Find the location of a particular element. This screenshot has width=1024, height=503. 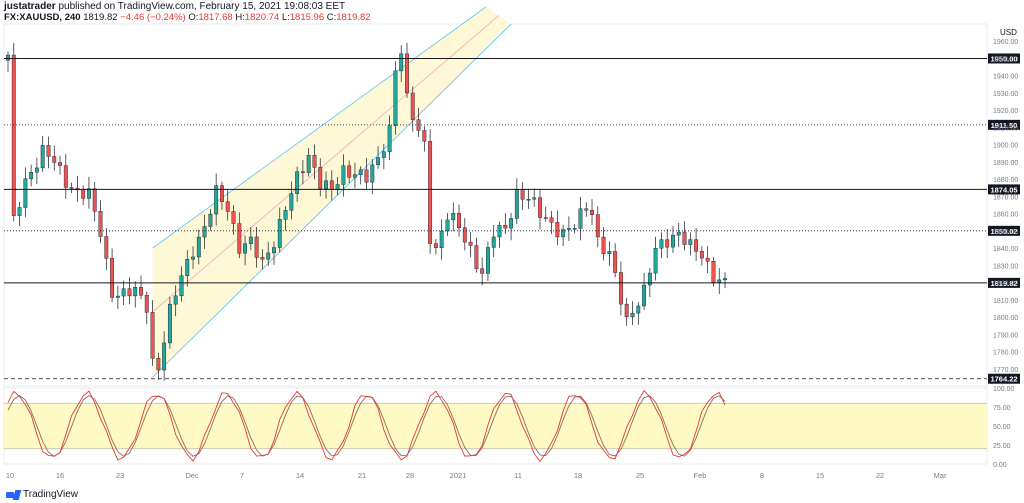

publisher-name: justatrader is located at coordinates (30, 6).